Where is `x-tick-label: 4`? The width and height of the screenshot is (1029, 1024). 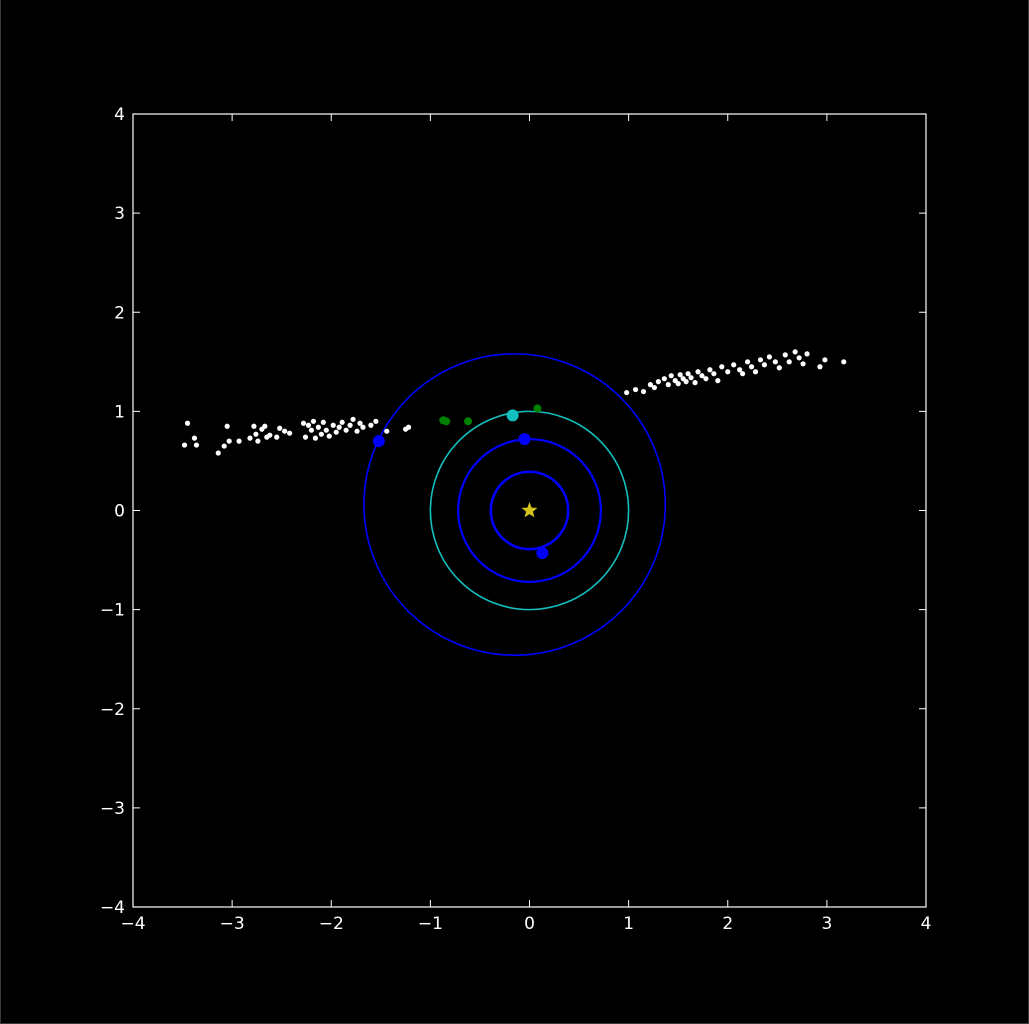 x-tick-label: 4 is located at coordinates (926, 924).